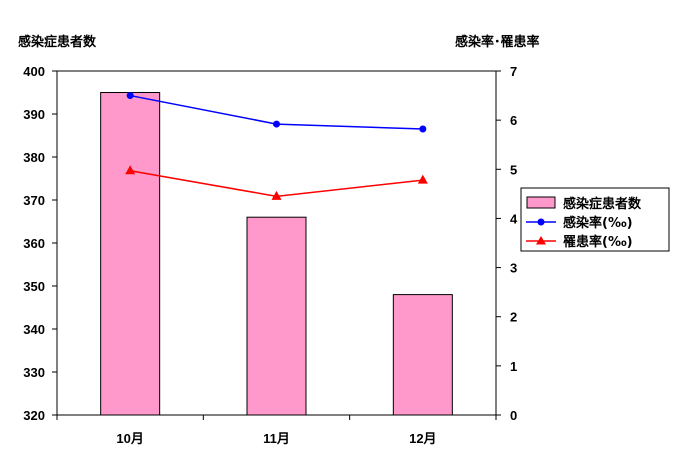 The width and height of the screenshot is (677, 462). I want to click on x-tick-label-1: 11月, so click(276, 438).